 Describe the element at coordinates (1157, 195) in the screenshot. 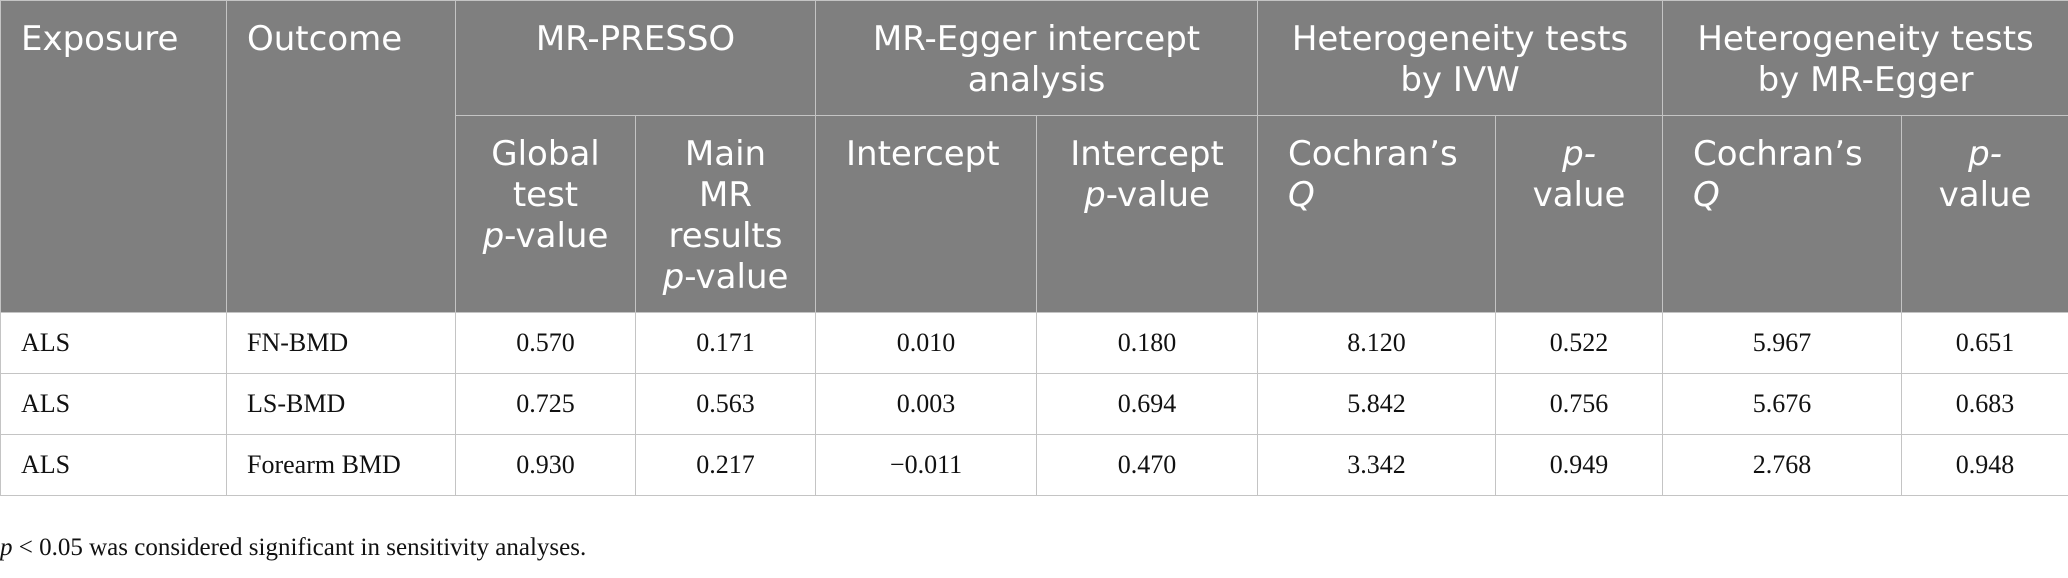

I see `header-intercept-value-suffix: -value` at that location.